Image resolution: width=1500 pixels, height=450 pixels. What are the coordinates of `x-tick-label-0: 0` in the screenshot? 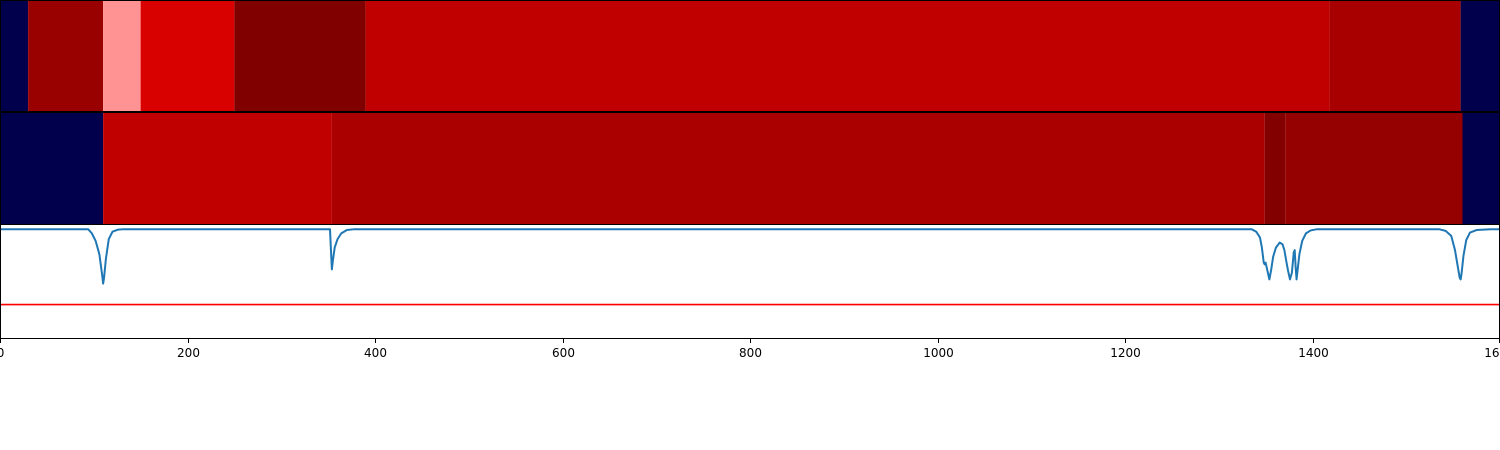 It's located at (2, 353).